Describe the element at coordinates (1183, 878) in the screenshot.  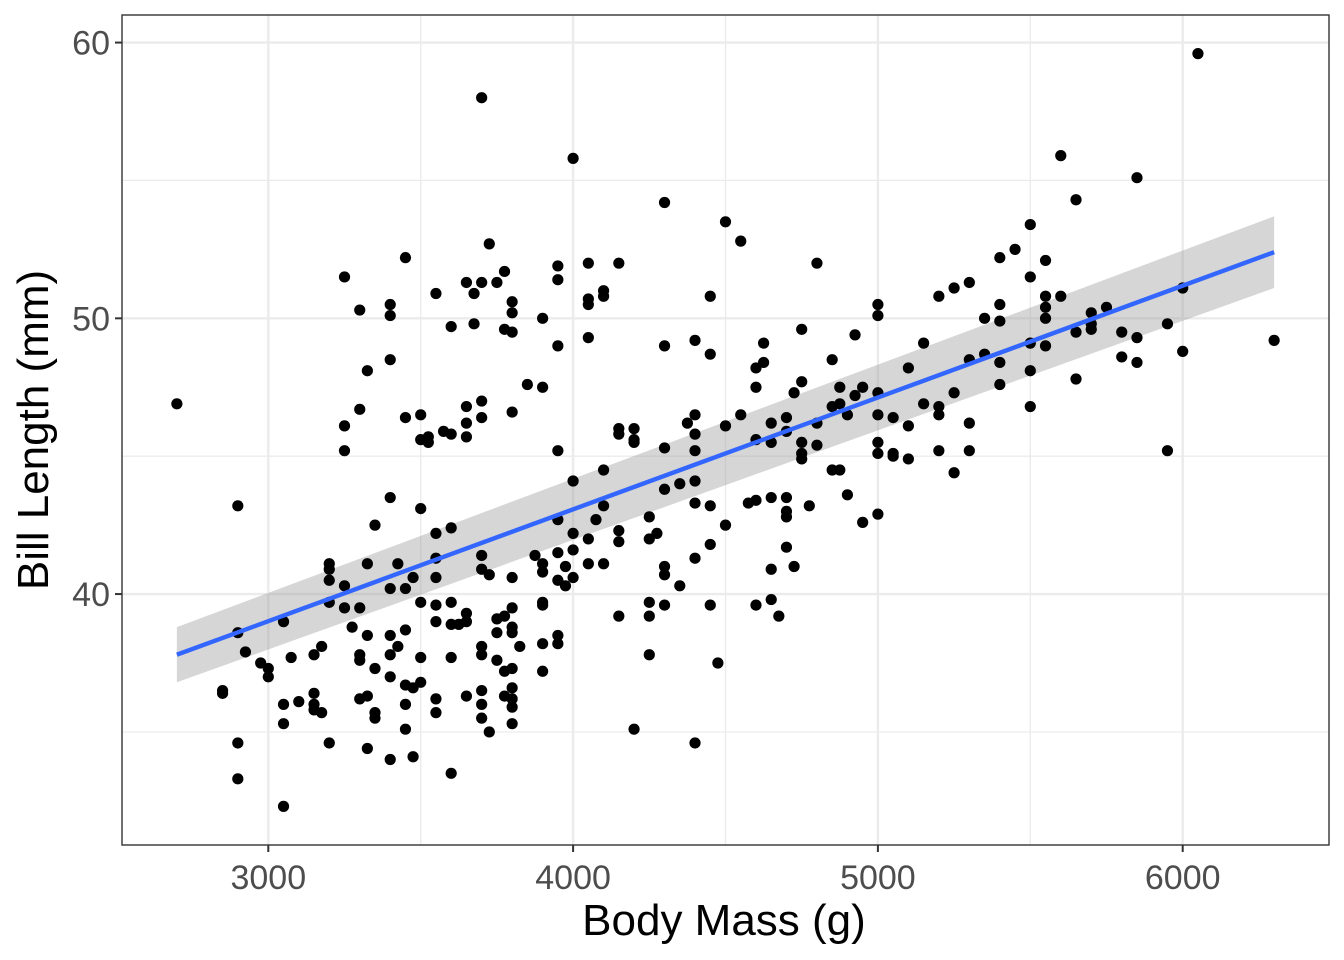
I see `x-tick-label: 6000` at that location.